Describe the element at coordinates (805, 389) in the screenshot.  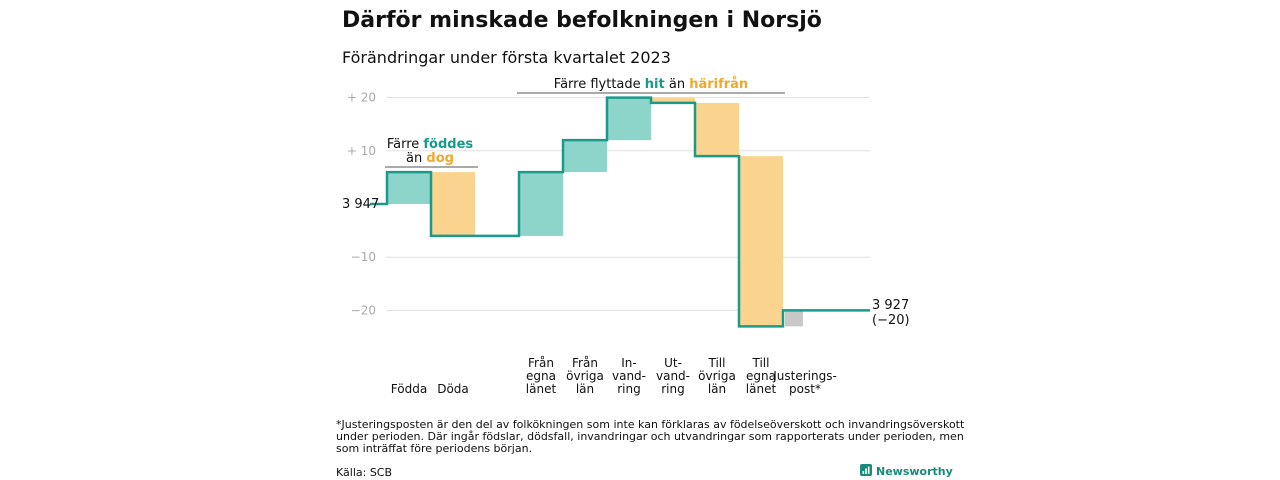
I see `category-label-justeringspost-1: post*` at that location.